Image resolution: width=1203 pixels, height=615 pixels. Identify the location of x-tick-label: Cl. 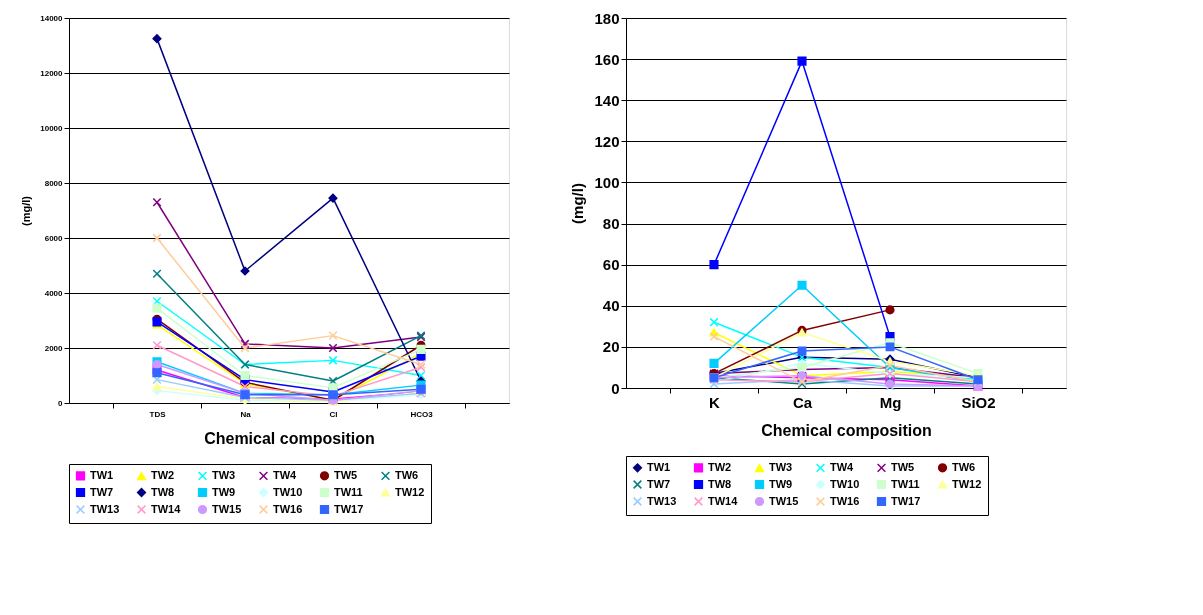
(333, 414).